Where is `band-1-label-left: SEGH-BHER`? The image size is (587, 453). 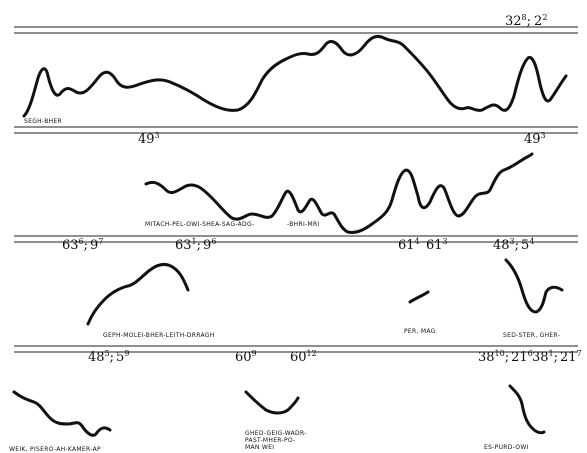 band-1-label-left: SEGH-BHER is located at coordinates (43, 121).